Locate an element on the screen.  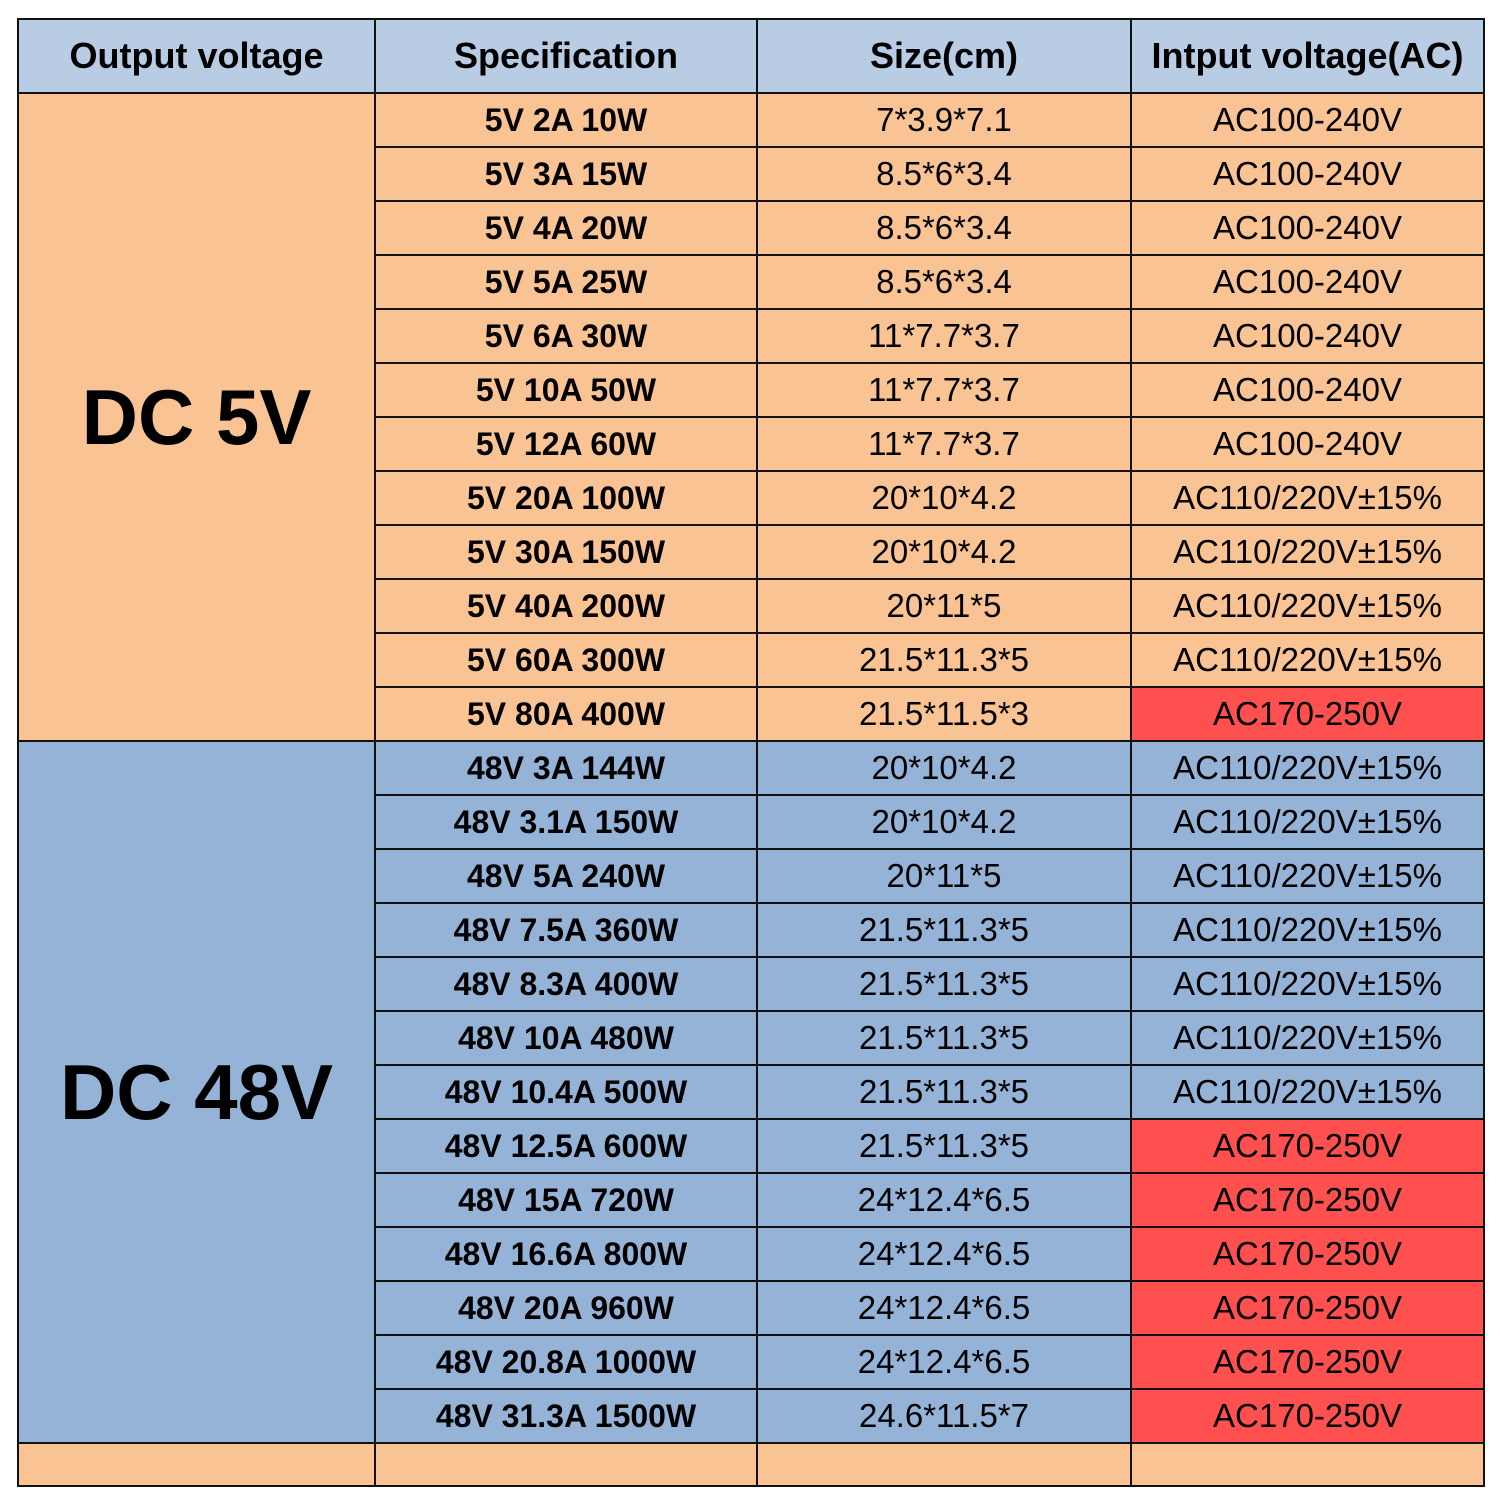
table-row: 5V 20A 100W 20*10*4.2 AC110/220V±15% is located at coordinates (751, 498).